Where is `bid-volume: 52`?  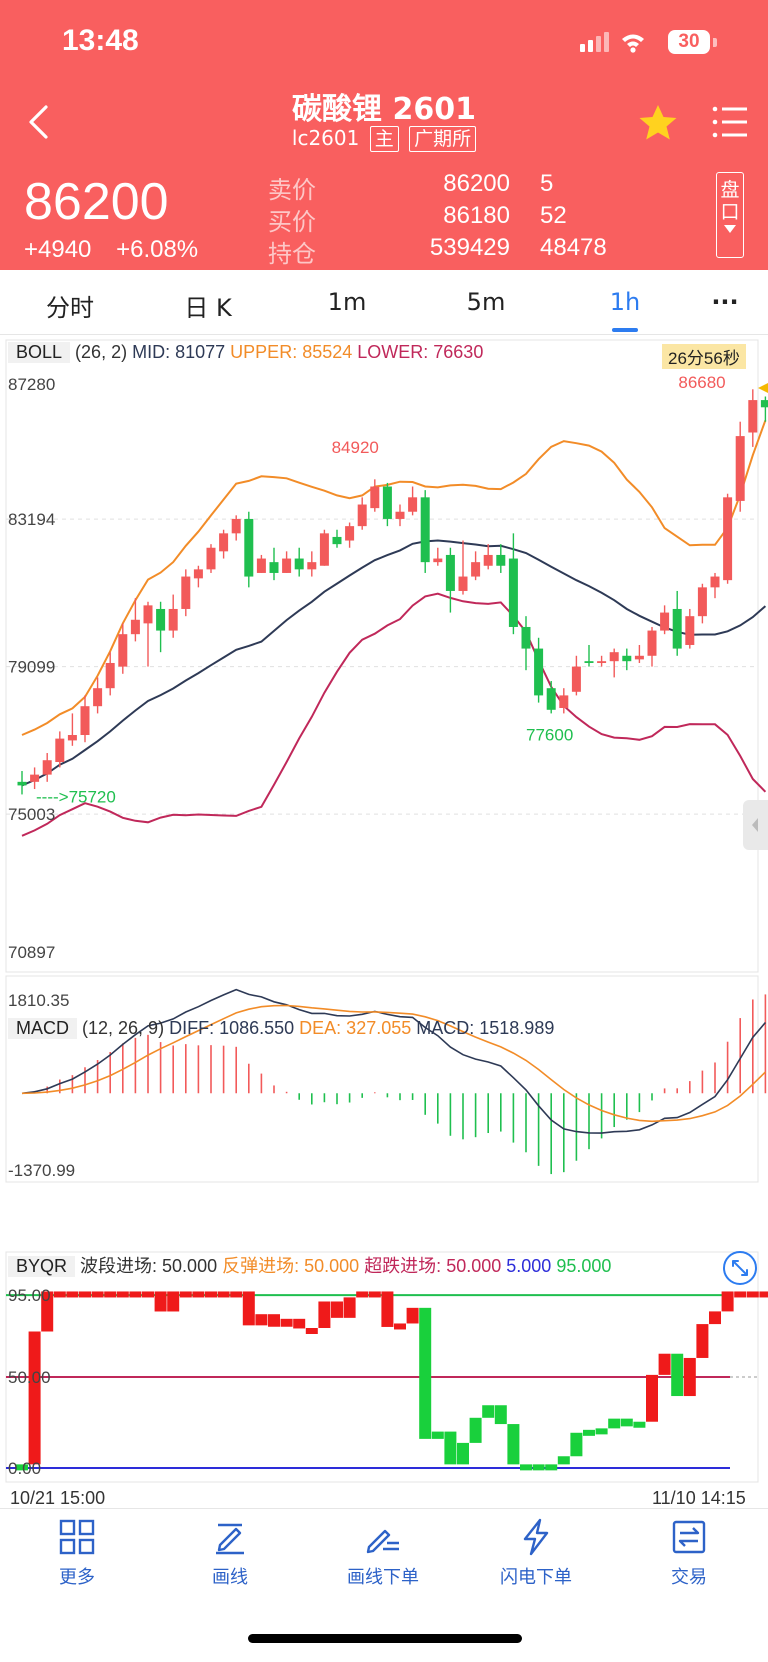 bid-volume: 52 is located at coordinates (553, 215).